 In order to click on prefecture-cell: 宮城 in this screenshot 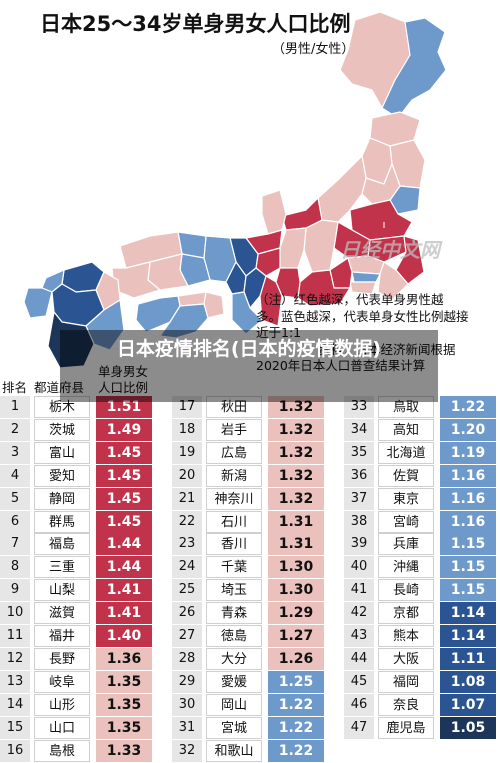, I will do `click(234, 727)`.